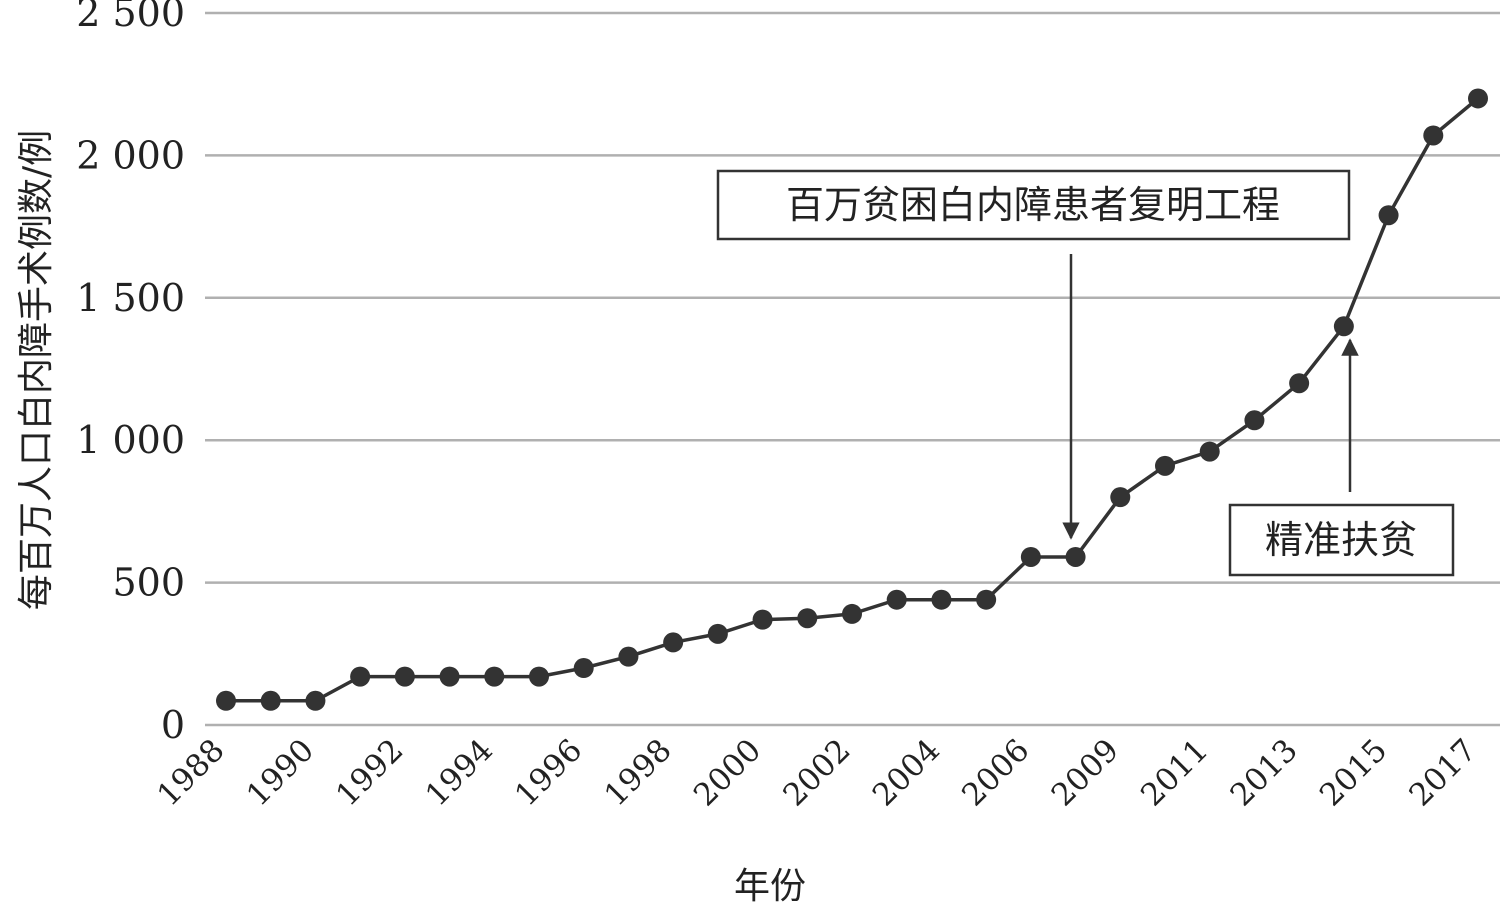 Image resolution: width=1500 pixels, height=908 pixels. Describe the element at coordinates (1442, 772) in the screenshot. I see `x-tick-label: 2017` at that location.